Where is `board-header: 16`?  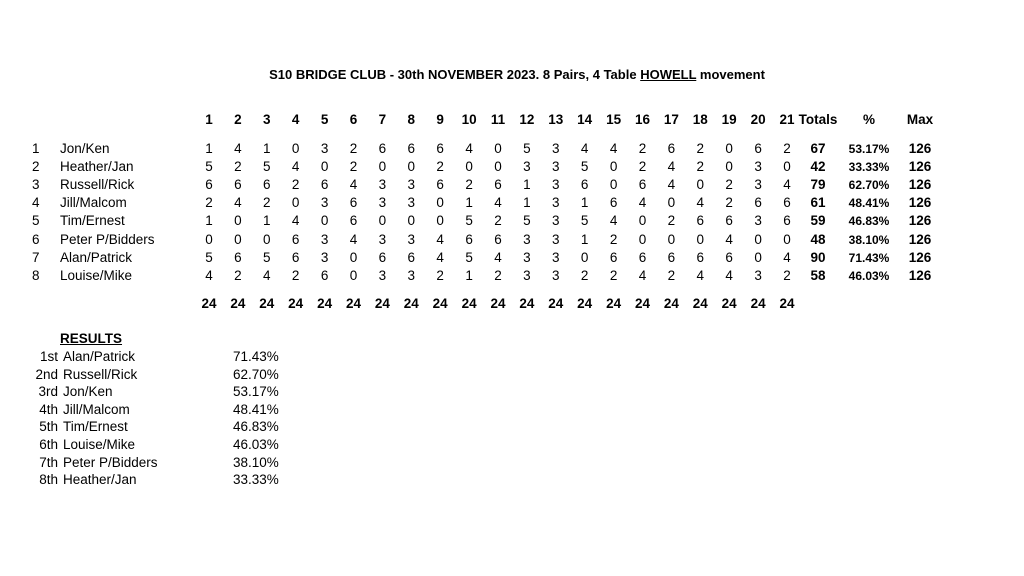
board-header: 16 is located at coordinates (642, 119).